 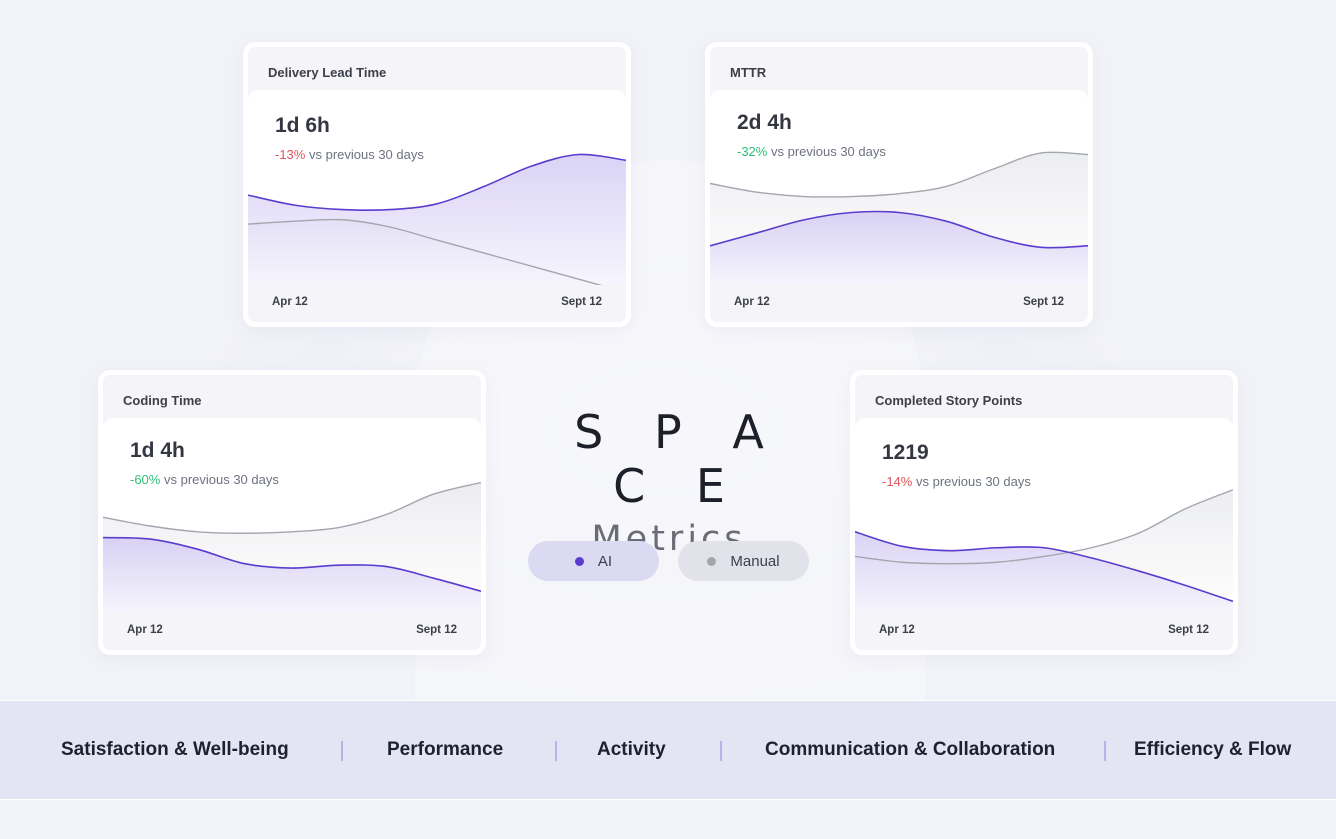 What do you see at coordinates (593, 561) in the screenshot?
I see `ai-toggle-button: AI` at bounding box center [593, 561].